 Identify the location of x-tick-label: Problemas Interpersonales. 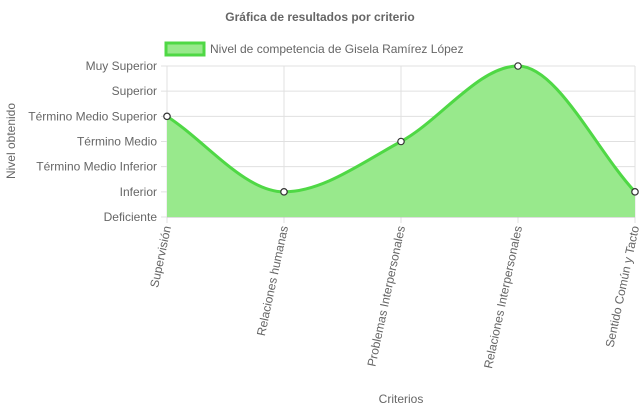
(387, 296).